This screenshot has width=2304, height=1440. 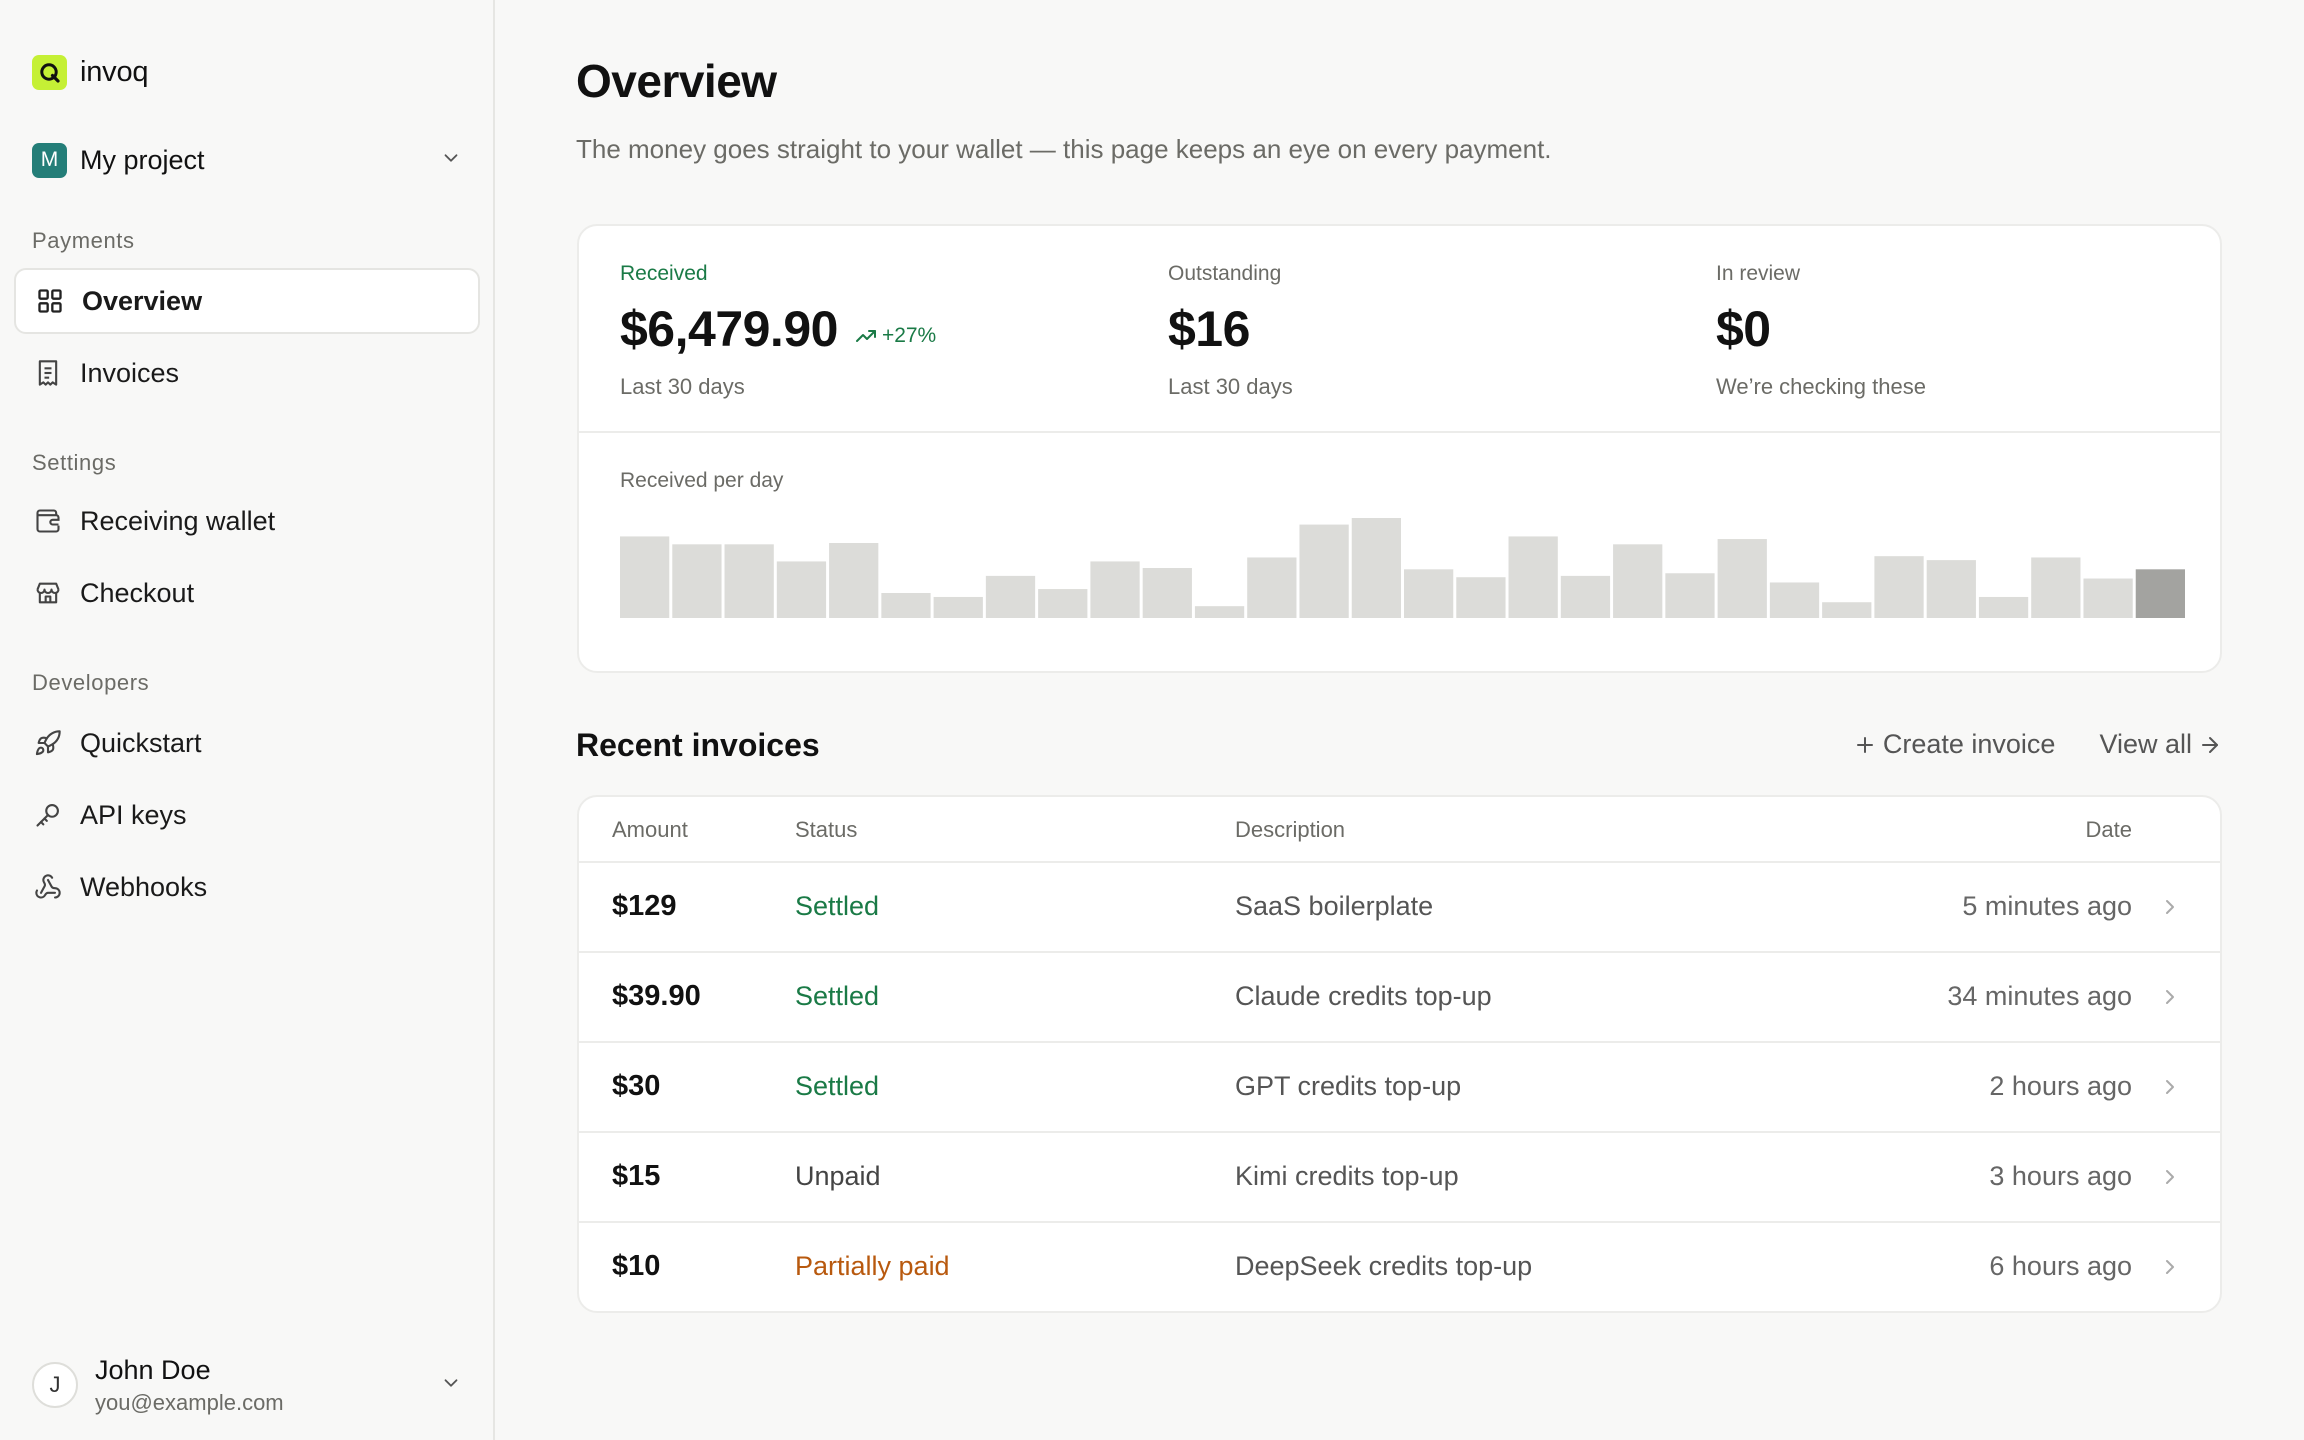 What do you see at coordinates (872, 1266) in the screenshot?
I see `invoice-status: Partially paid` at bounding box center [872, 1266].